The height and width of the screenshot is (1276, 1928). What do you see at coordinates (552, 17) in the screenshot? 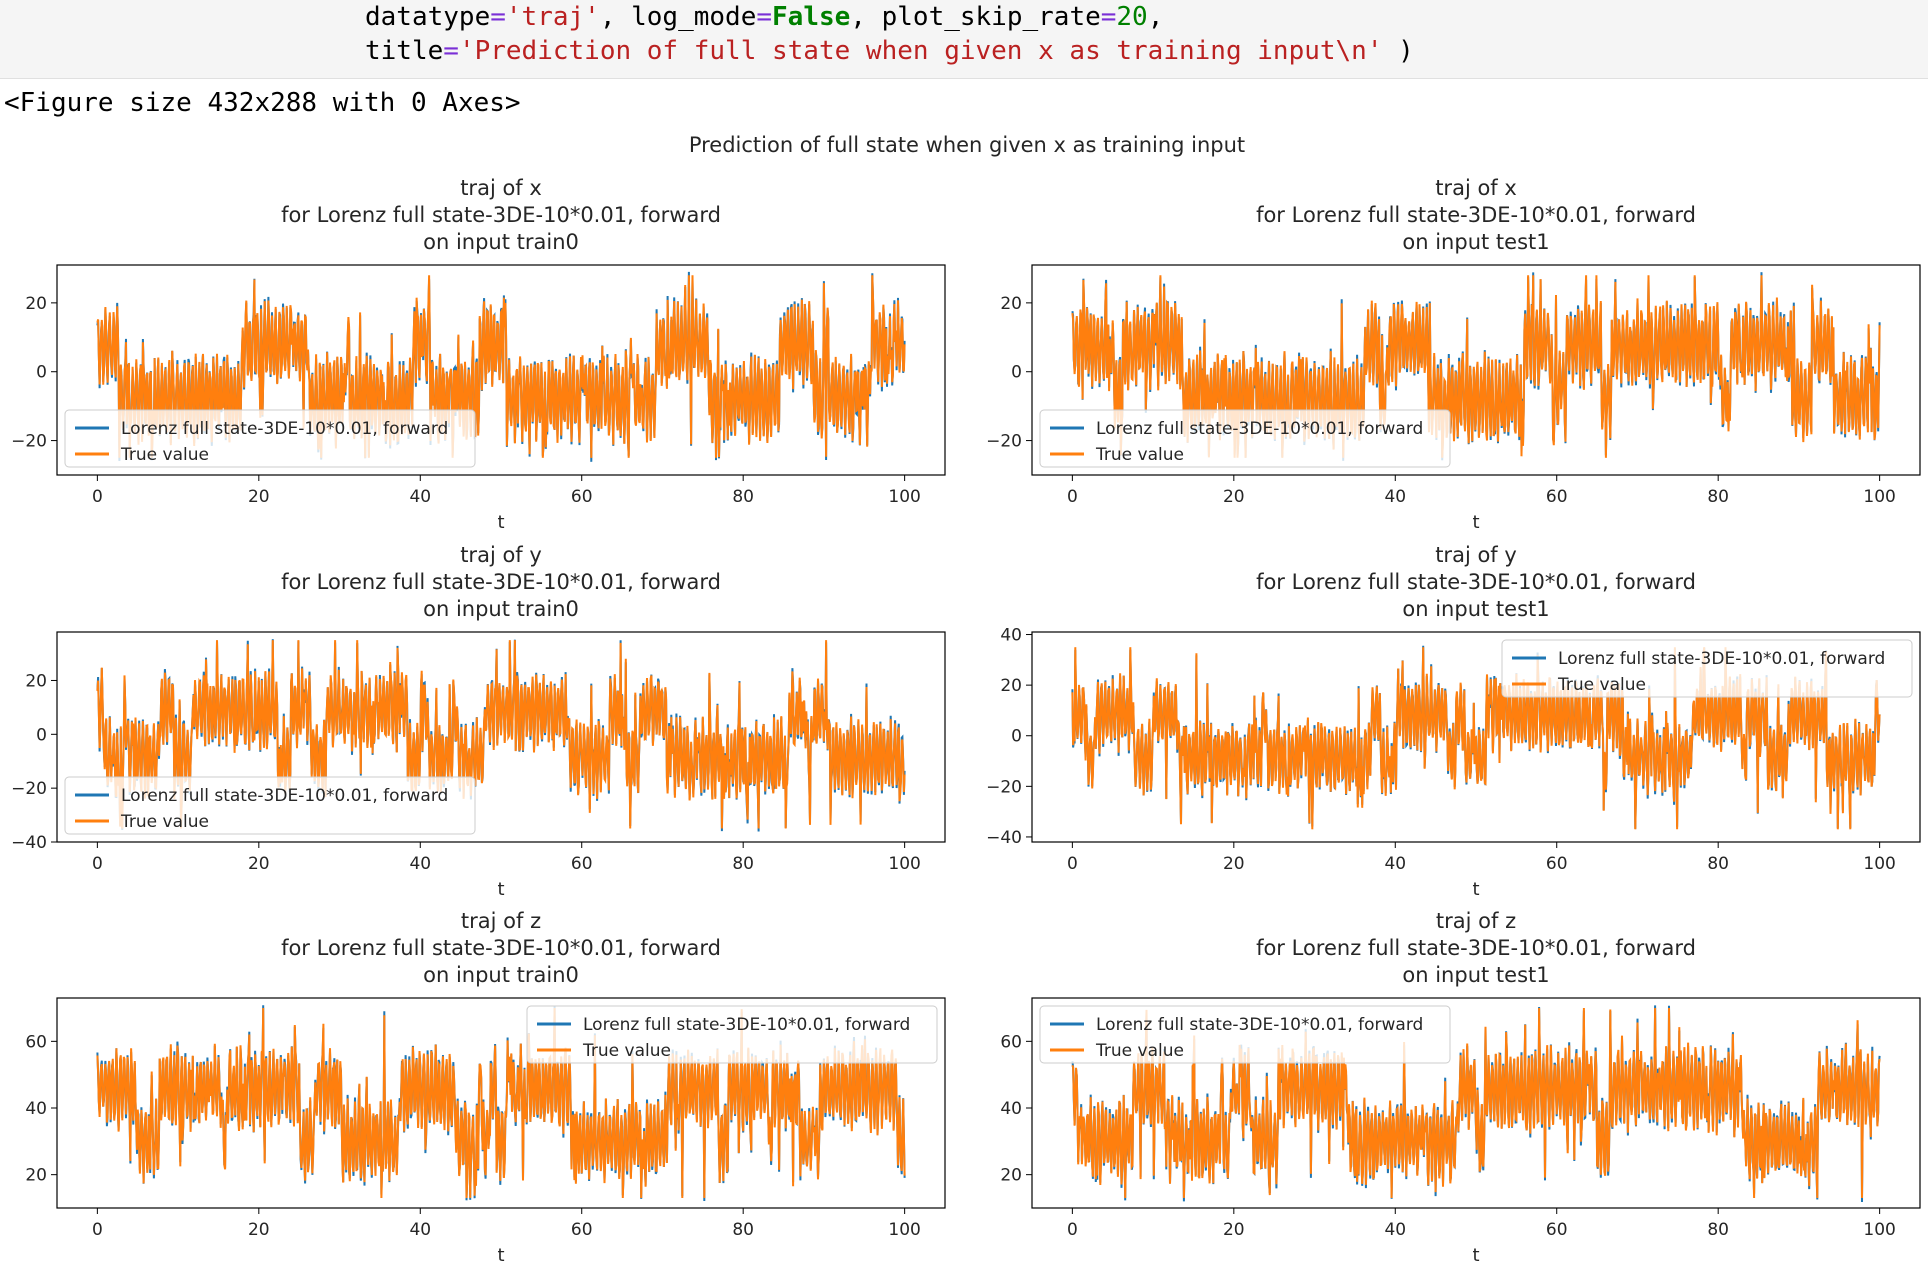
I see `code-token: 'traj'` at bounding box center [552, 17].